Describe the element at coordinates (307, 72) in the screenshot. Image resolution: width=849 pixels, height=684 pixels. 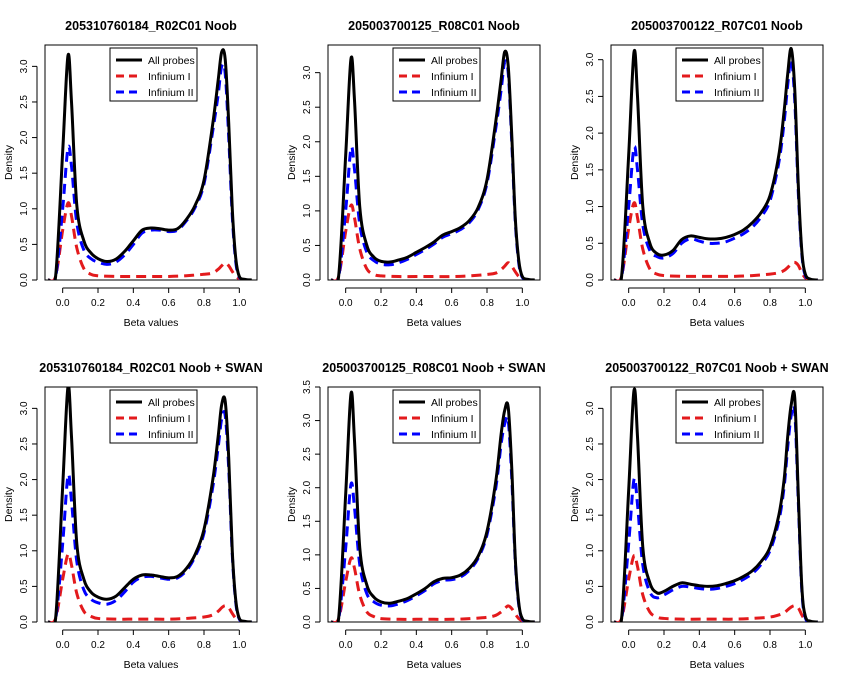
I see `y-tick-label: 3.0` at that location.